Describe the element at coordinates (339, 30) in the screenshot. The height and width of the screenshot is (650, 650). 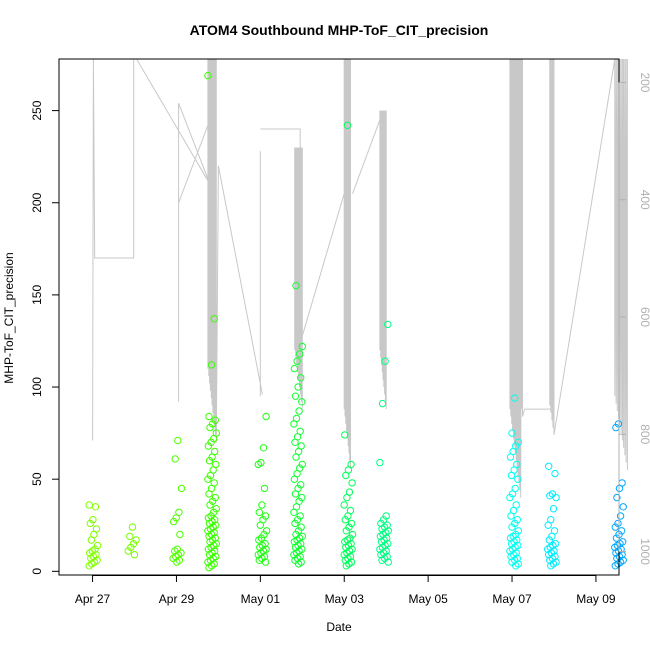
I see `chart-title: ATOM4 Southbound MHP-ToF_CIT_precision` at that location.